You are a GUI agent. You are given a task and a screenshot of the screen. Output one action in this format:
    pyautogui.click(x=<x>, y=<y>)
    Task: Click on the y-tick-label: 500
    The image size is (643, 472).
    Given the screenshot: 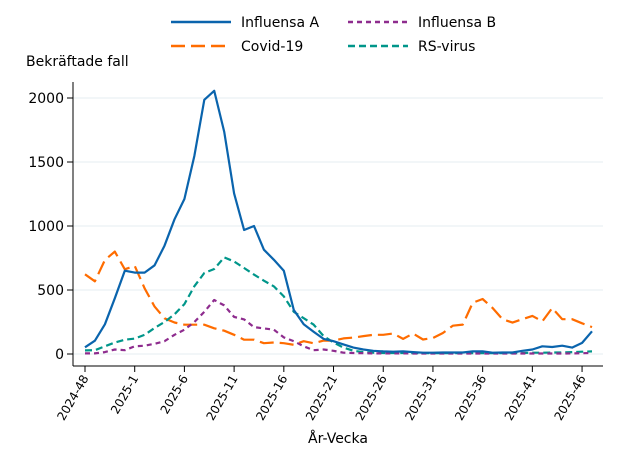 What is the action you would take?
    pyautogui.click(x=50, y=291)
    